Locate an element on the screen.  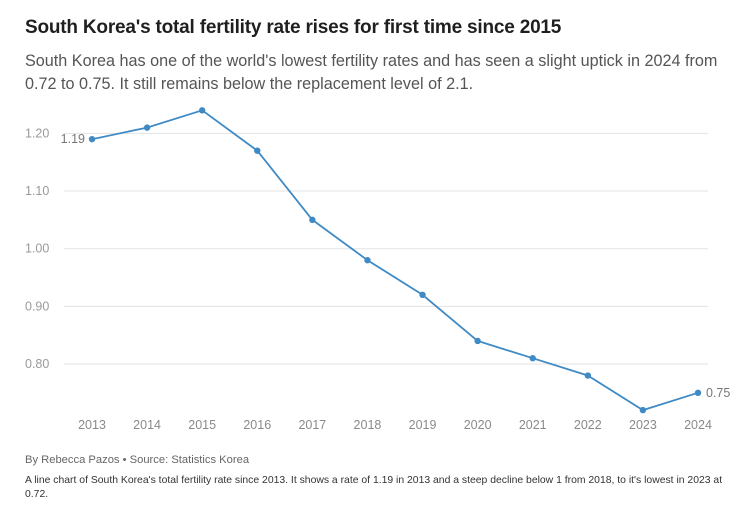
x-tick-label: 2014 is located at coordinates (147, 425).